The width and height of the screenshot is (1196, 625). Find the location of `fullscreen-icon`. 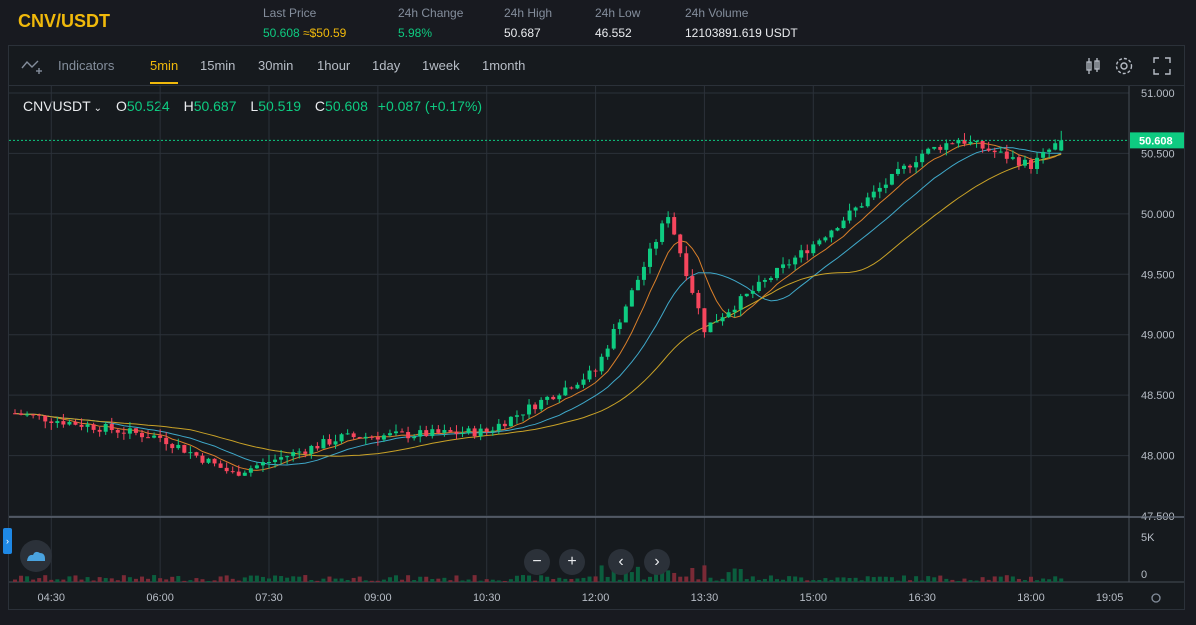

fullscreen-icon is located at coordinates (1162, 68).